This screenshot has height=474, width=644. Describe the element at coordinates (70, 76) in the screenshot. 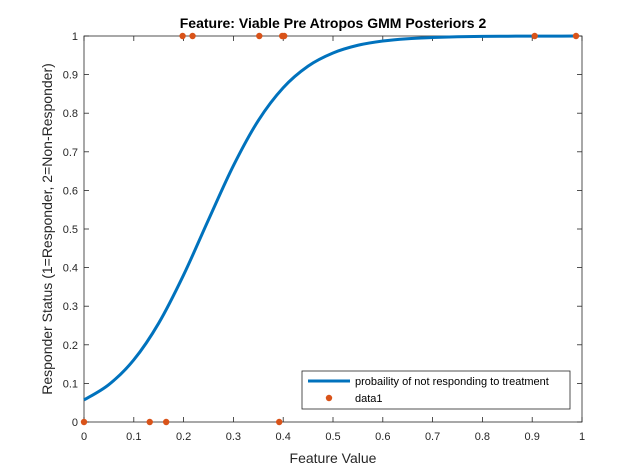

I see `y-tick-label: 0.9` at that location.